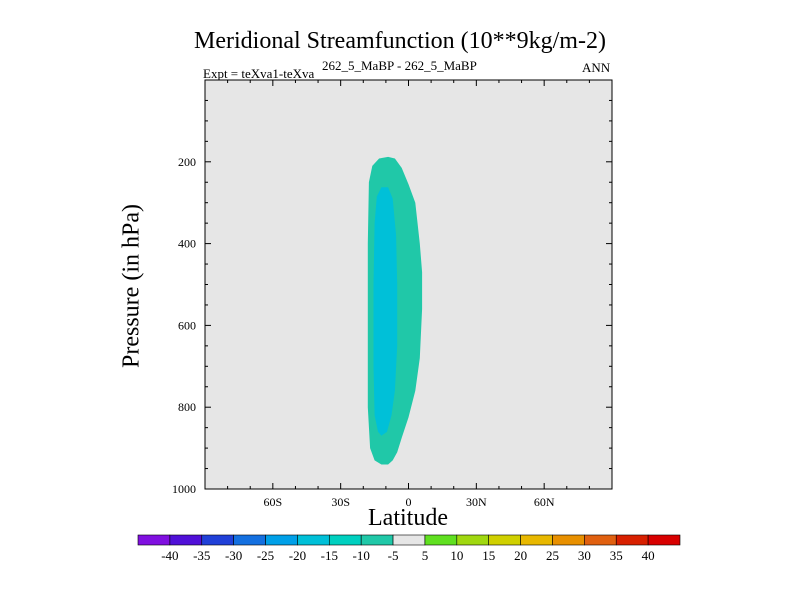  What do you see at coordinates (169, 555) in the screenshot?
I see `colorbar-label: -40` at bounding box center [169, 555].